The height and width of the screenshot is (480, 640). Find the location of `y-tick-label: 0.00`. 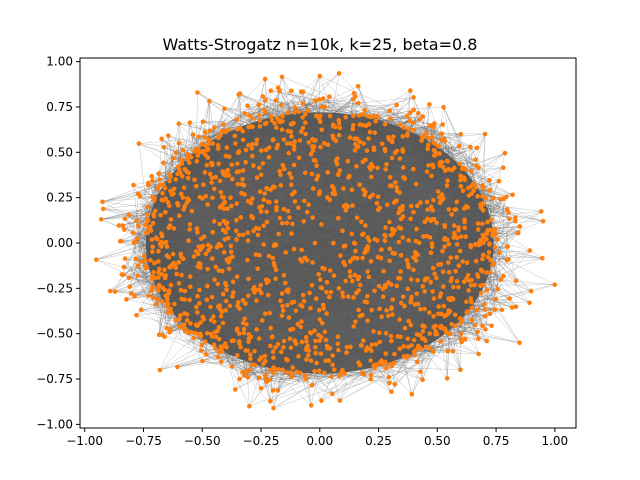

y-tick-label: 0.00 is located at coordinates (59, 243).